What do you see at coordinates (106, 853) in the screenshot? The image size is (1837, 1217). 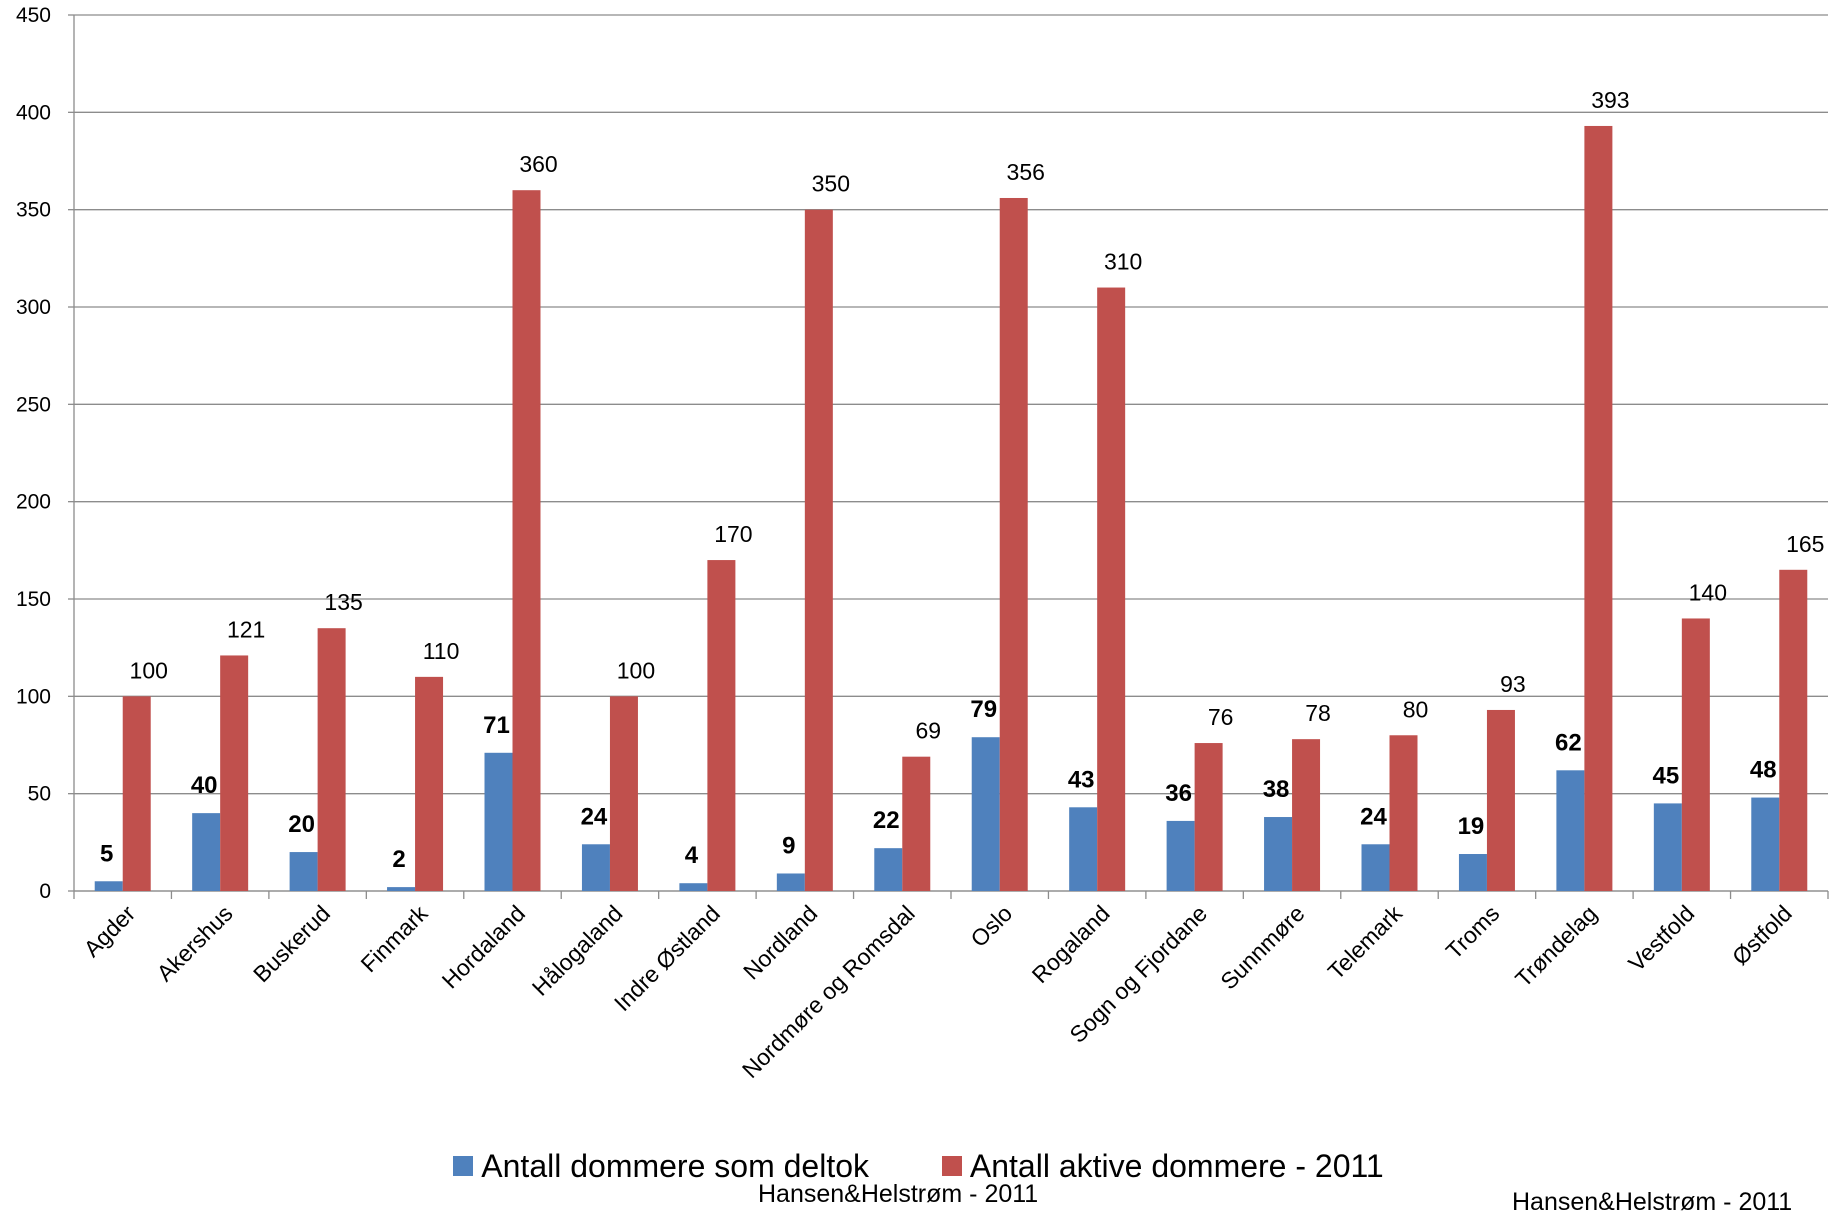 I see `data-label-series-1: 5` at bounding box center [106, 853].